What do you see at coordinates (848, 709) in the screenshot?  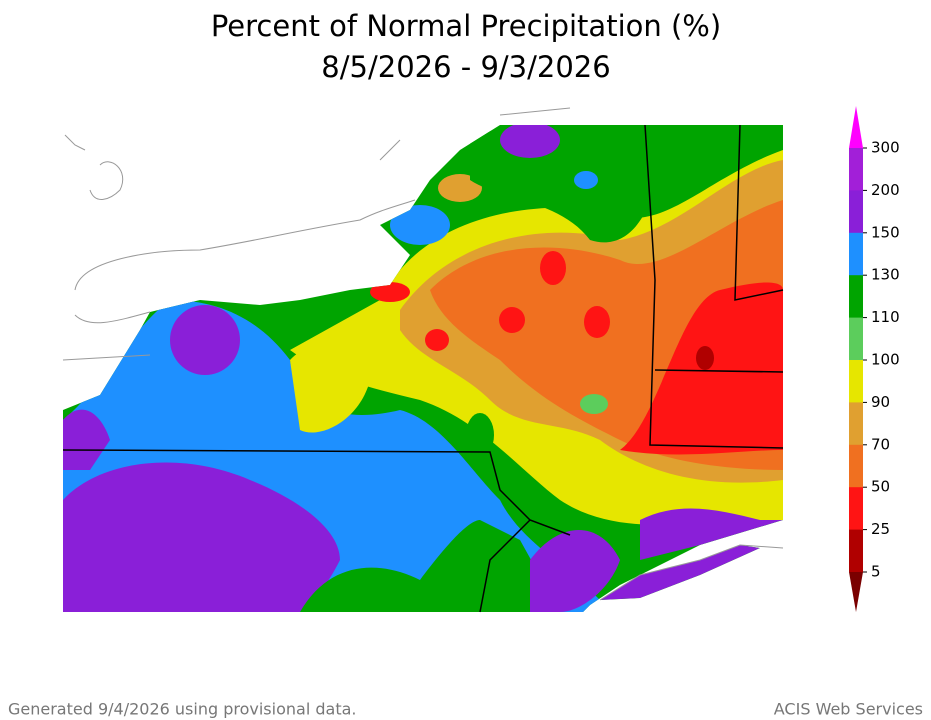 I see `footer-right: ACIS Web Services` at bounding box center [848, 709].